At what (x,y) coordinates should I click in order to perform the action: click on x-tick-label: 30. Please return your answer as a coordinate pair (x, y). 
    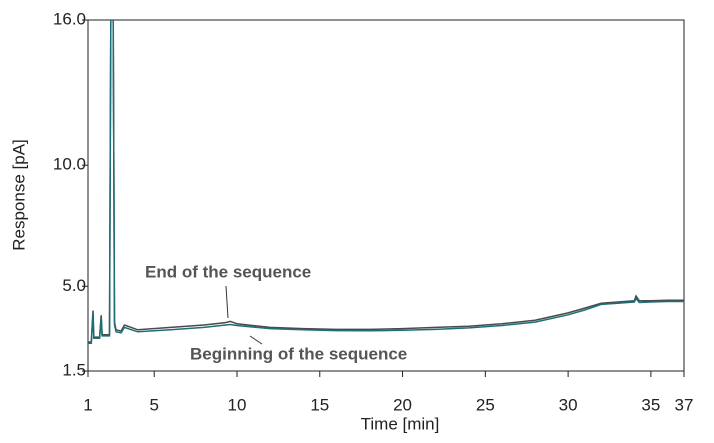
    Looking at the image, I should click on (568, 404).